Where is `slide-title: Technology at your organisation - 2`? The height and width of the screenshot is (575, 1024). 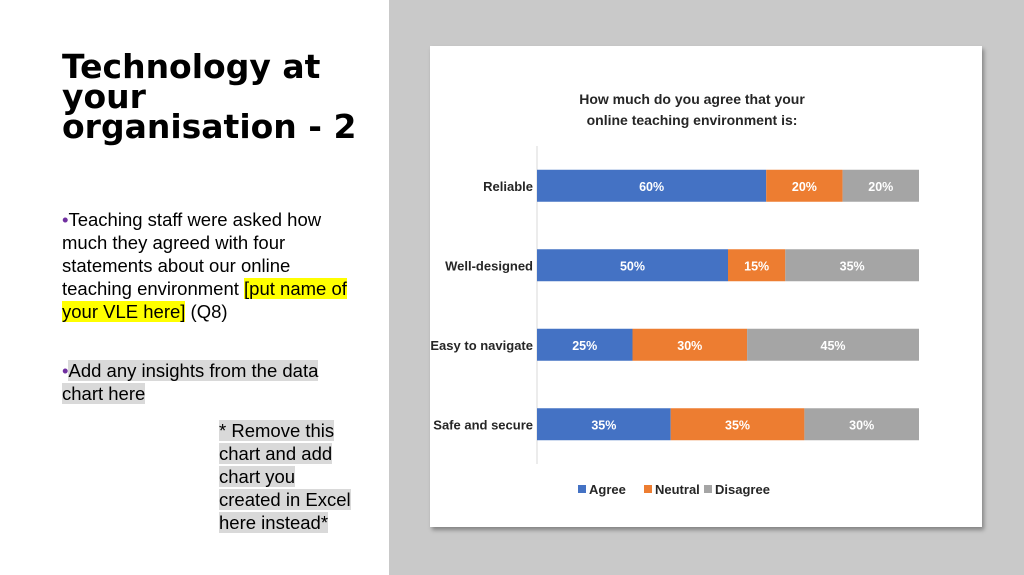 slide-title: Technology at your organisation - 2 is located at coordinates (209, 96).